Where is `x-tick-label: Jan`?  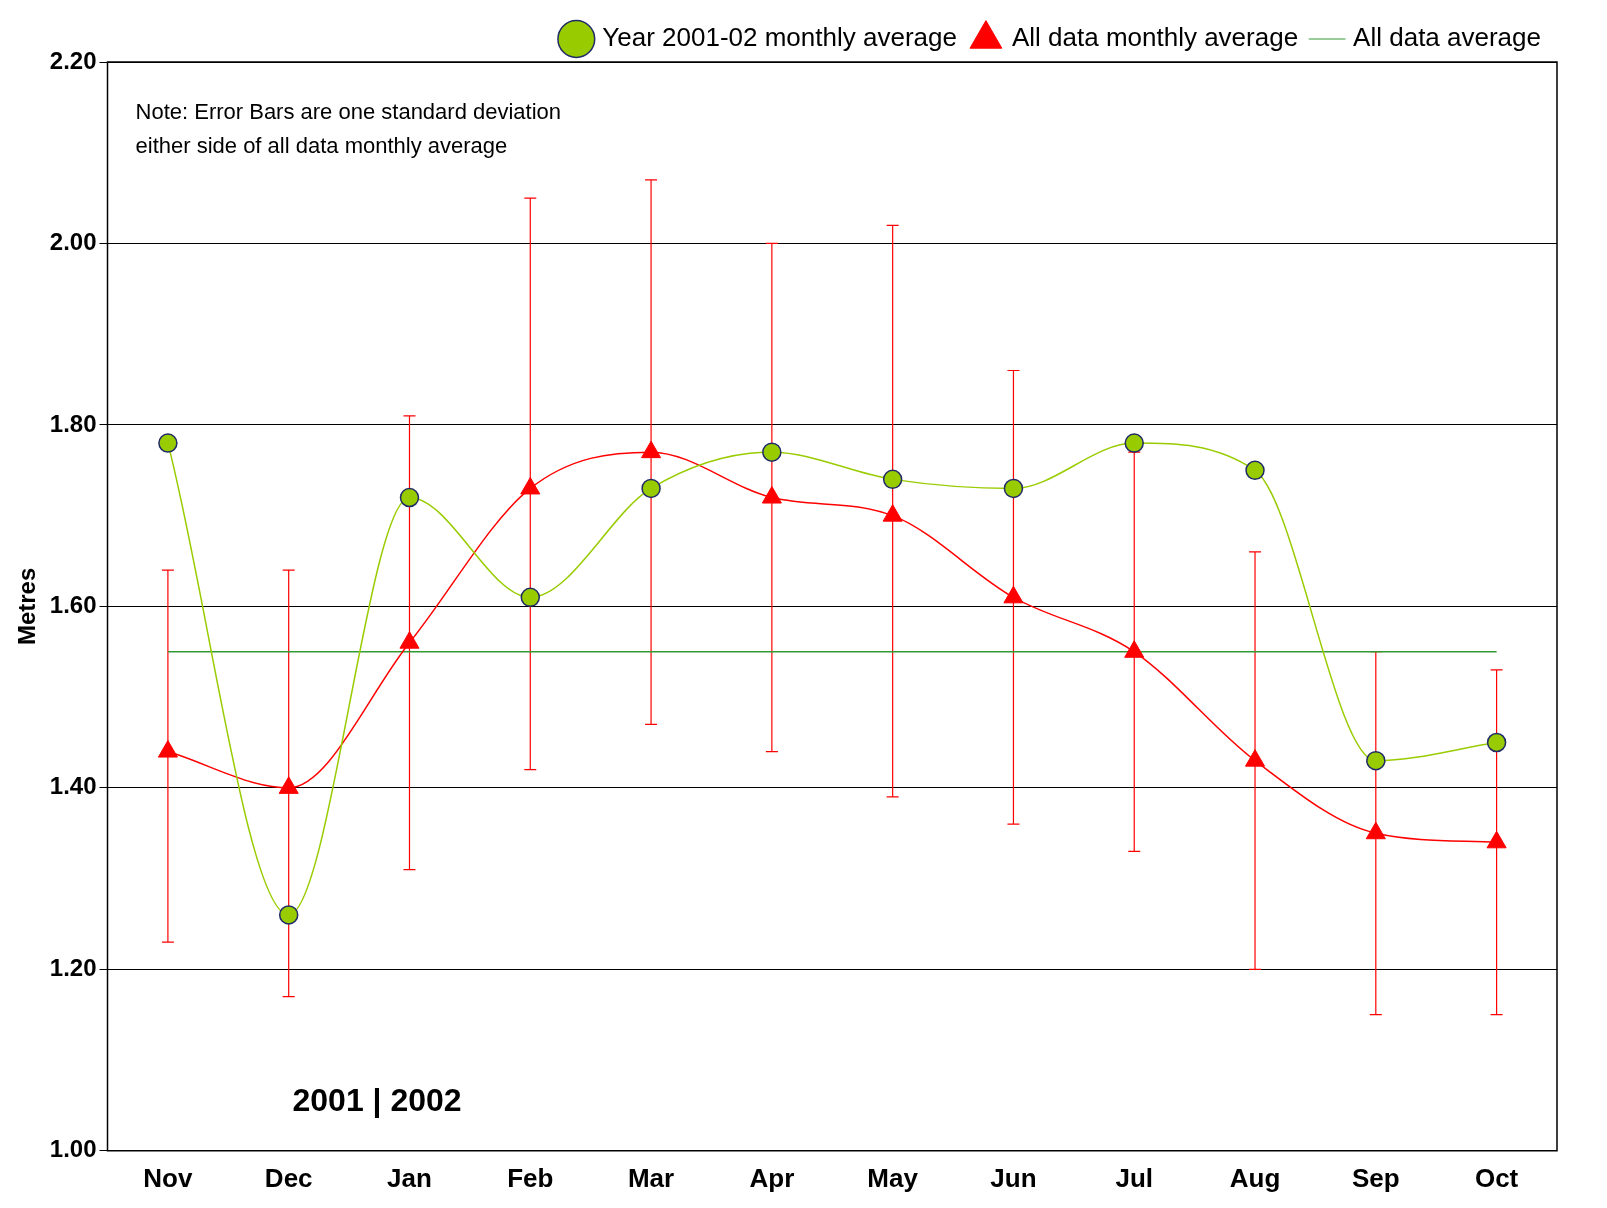 x-tick-label: Jan is located at coordinates (409, 1177).